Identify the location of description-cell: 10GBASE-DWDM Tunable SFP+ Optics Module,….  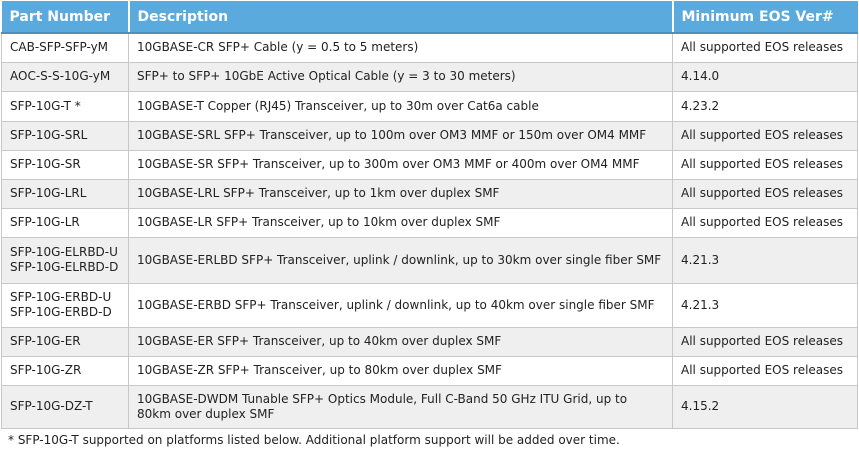
(400, 407).